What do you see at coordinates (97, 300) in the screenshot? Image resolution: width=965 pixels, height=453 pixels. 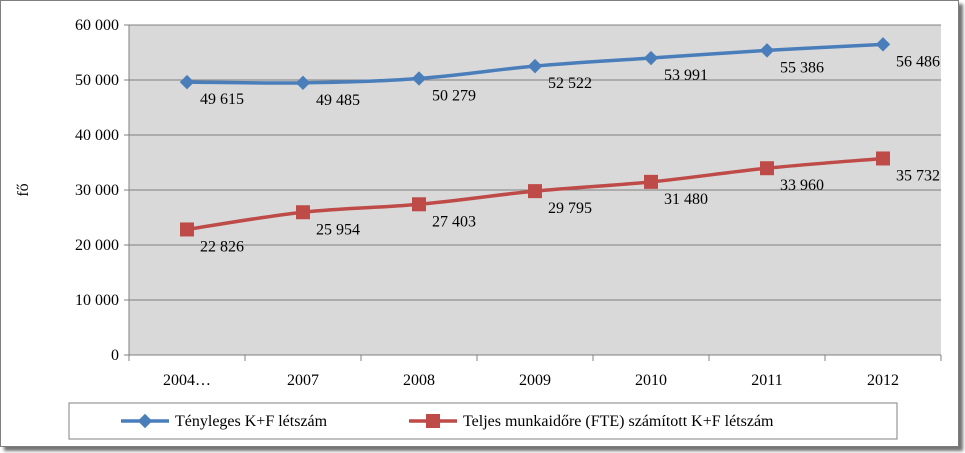 I see `y-tick-label: 10 000` at bounding box center [97, 300].